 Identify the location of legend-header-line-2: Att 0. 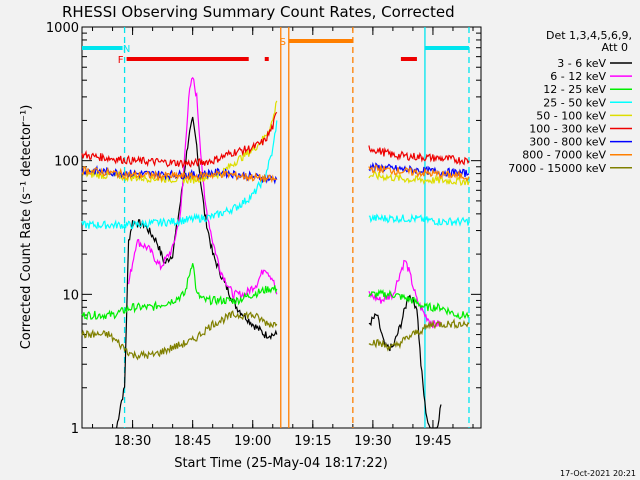
(615, 47).